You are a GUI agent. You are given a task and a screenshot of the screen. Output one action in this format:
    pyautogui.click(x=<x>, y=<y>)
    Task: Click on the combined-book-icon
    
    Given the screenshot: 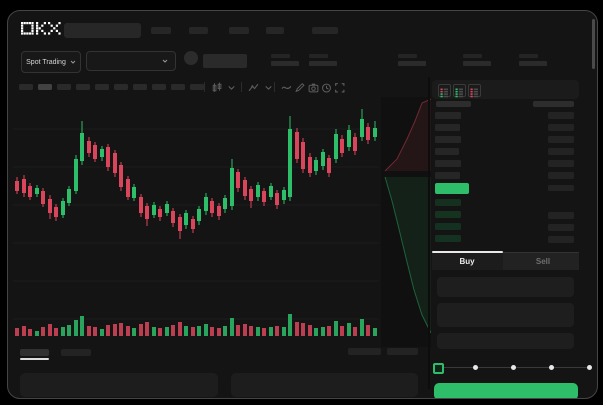 What is the action you would take?
    pyautogui.click(x=444, y=91)
    